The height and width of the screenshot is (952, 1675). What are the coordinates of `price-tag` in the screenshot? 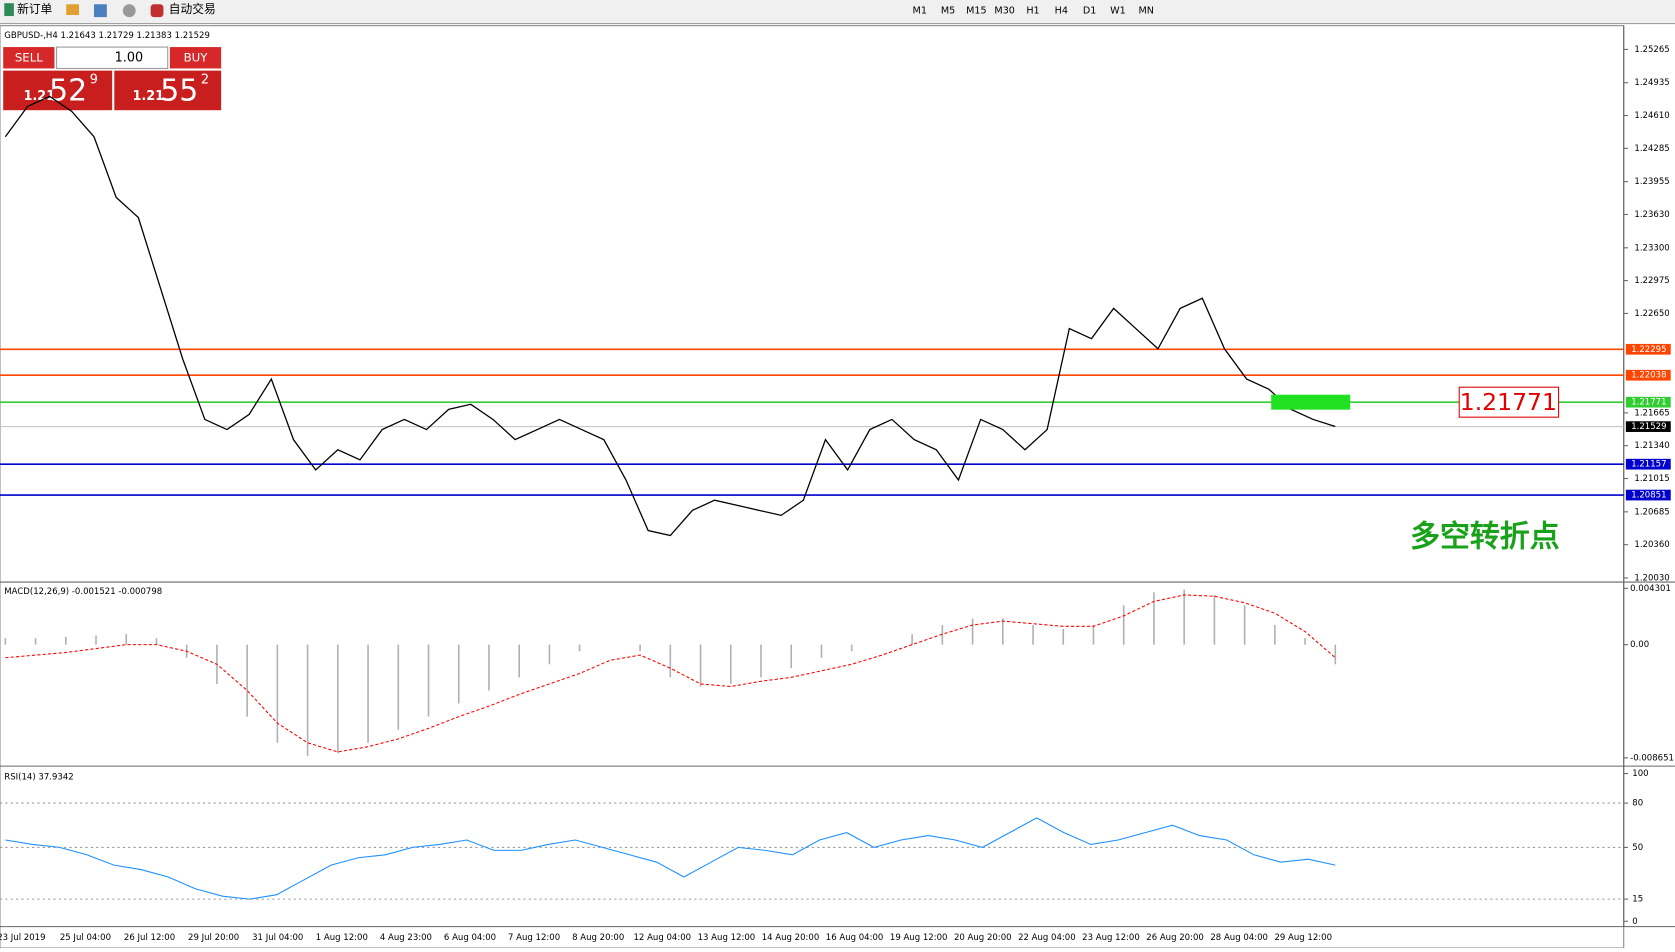 It's located at (1648, 426).